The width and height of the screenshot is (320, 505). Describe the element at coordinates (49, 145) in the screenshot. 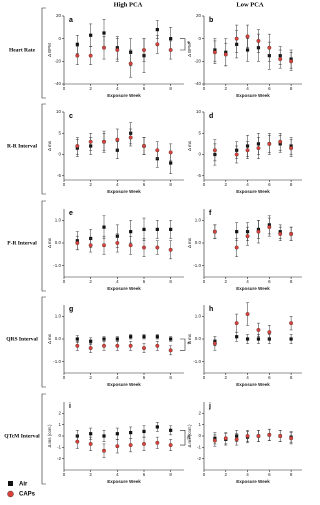

I see `y-axis-label: Δ ms` at that location.